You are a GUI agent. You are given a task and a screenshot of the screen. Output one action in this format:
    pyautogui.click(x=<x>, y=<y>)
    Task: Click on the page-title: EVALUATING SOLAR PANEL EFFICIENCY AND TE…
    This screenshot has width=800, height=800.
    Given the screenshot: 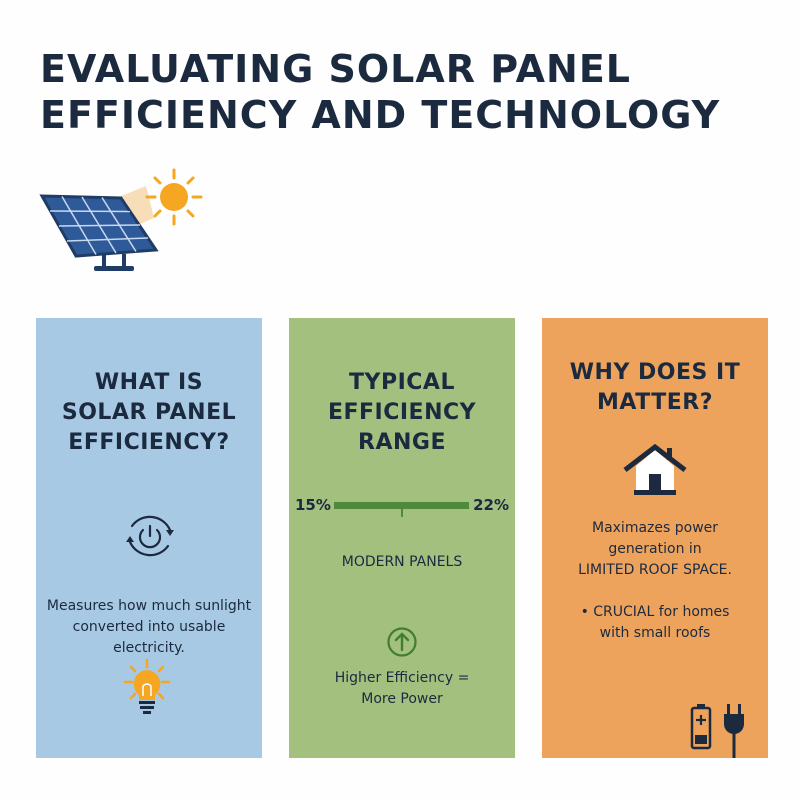 What is the action you would take?
    pyautogui.click(x=410, y=92)
    